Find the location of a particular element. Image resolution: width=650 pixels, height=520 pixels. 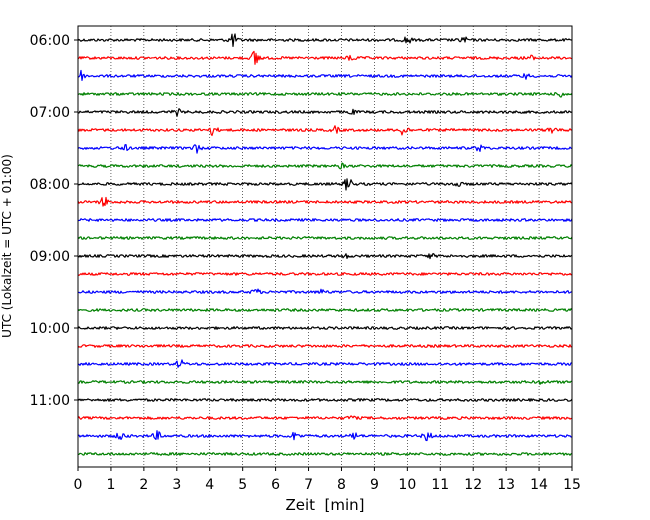

y-tick-label: 10:00 is located at coordinates (50, 329).